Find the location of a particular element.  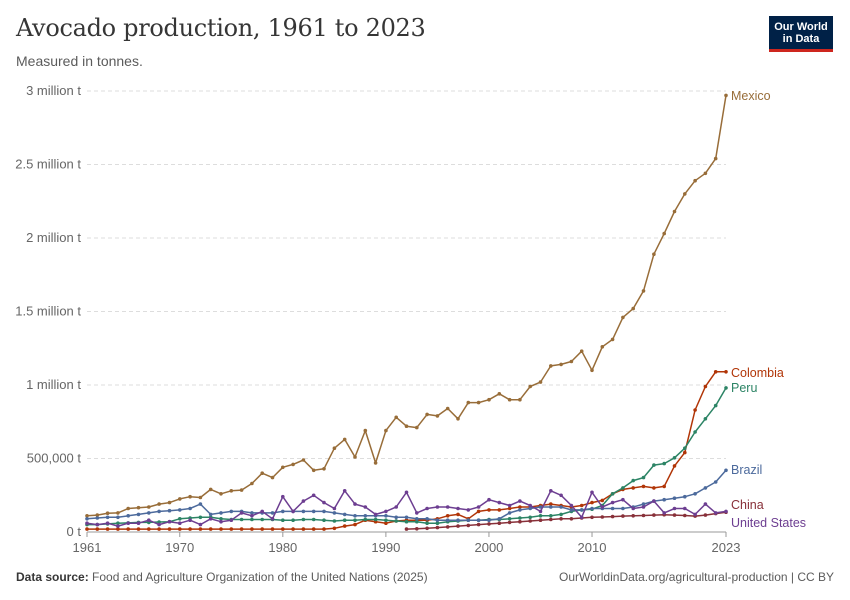

y-tick-label: 0 t is located at coordinates (74, 531).